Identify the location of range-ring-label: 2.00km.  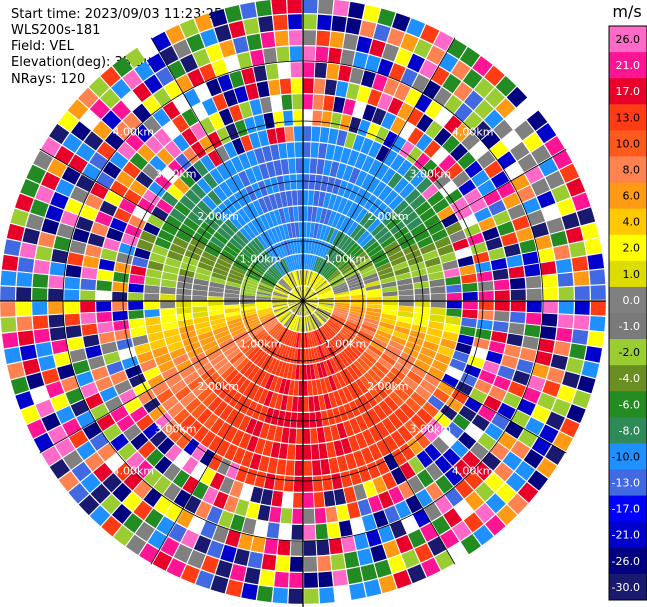
(218, 386).